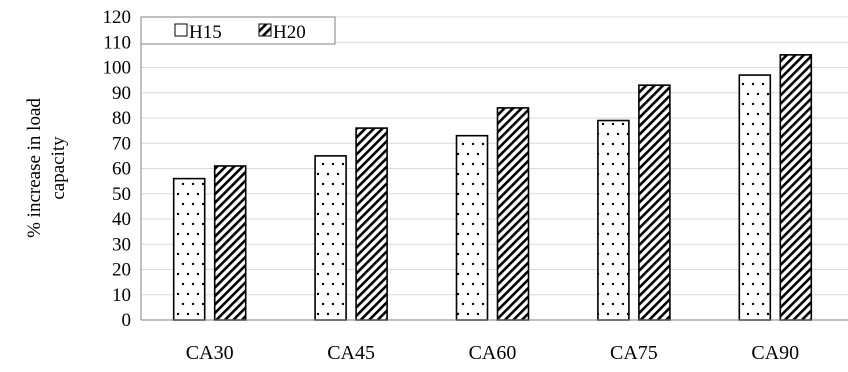  What do you see at coordinates (127, 320) in the screenshot?
I see `y-tick-label: 0` at bounding box center [127, 320].